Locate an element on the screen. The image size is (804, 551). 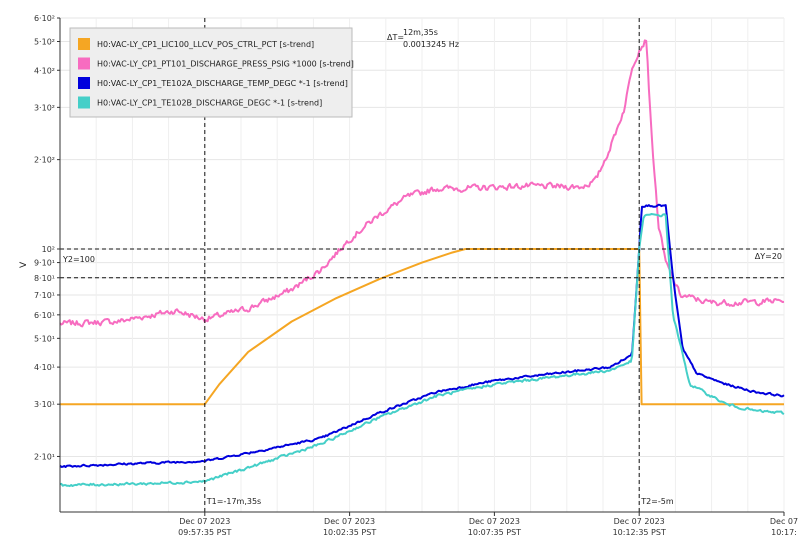
y-tick-label: 4·10¹ is located at coordinates (44, 367).